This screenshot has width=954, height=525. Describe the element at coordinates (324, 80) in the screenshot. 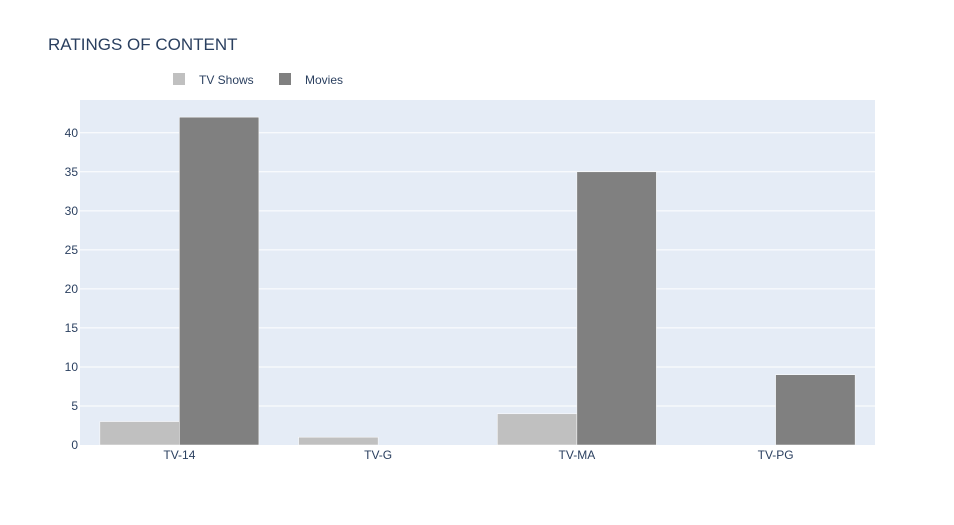

I see `legend-label-movies: Movies` at that location.